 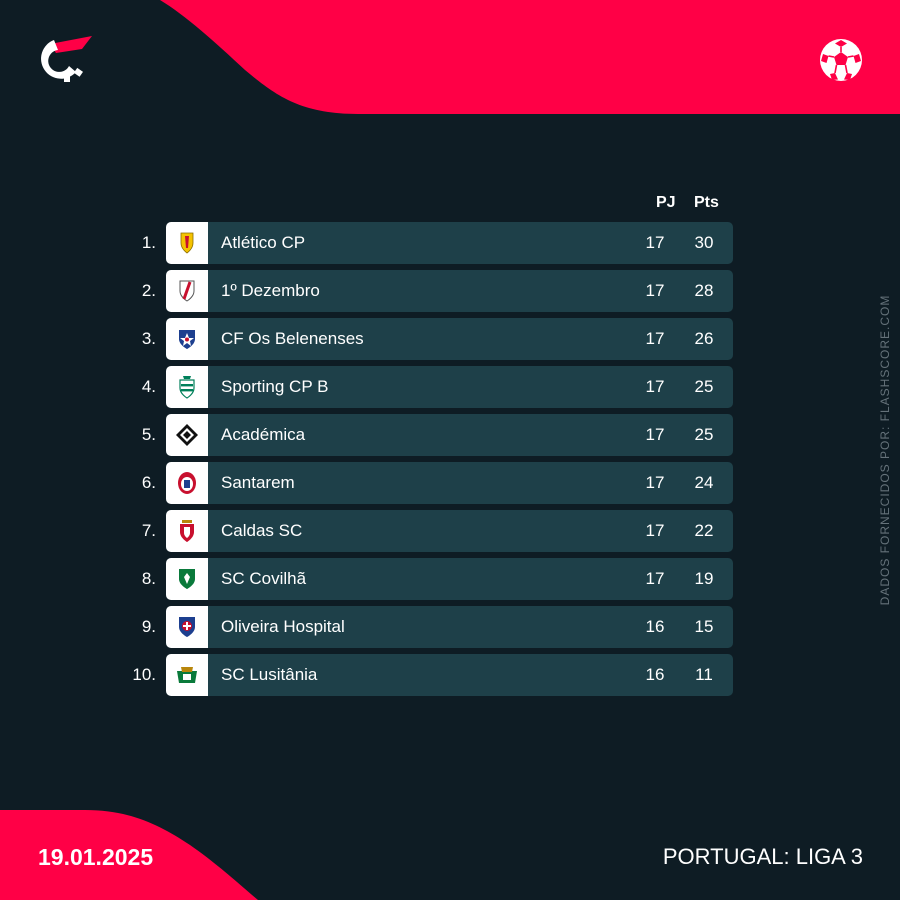 What do you see at coordinates (258, 482) in the screenshot?
I see `team-name: Santarem` at bounding box center [258, 482].